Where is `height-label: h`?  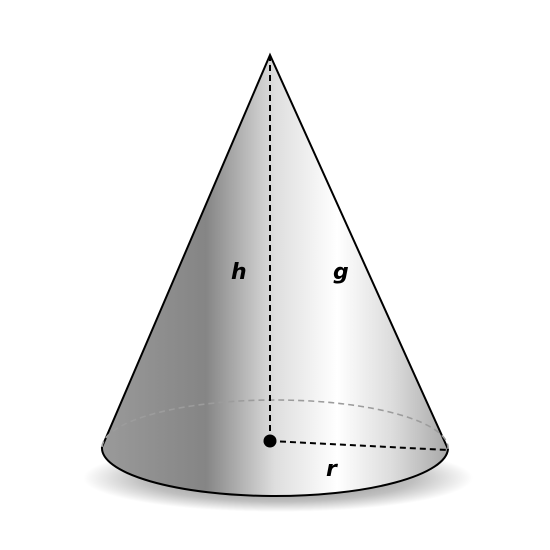
height-label: h is located at coordinates (239, 272).